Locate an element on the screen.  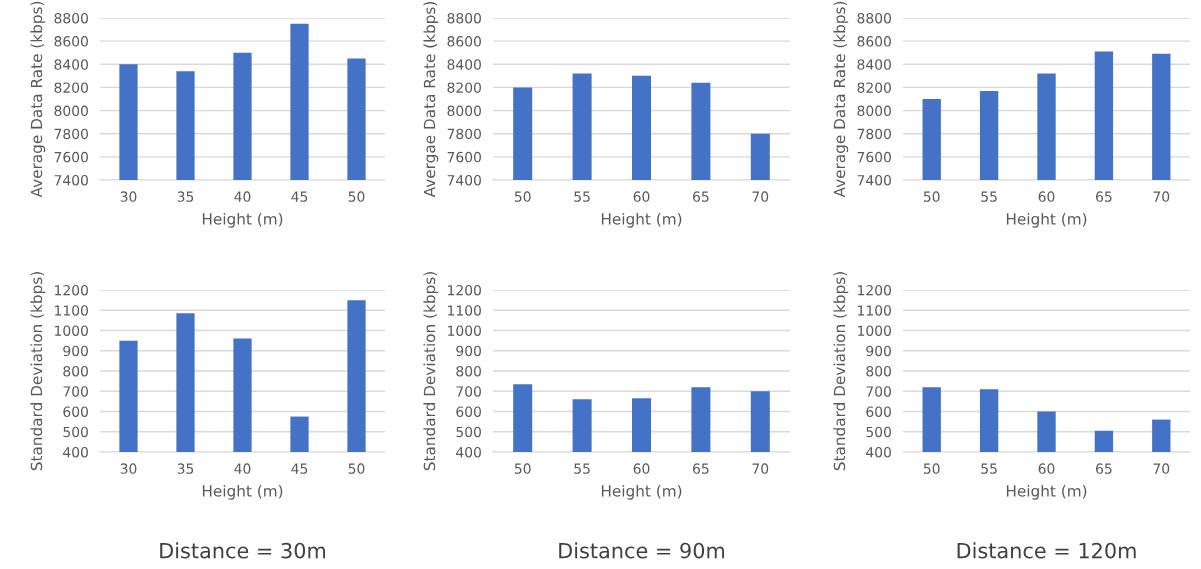
y-axis-title: Avergae Data Rate (kbps) is located at coordinates (431, 99).